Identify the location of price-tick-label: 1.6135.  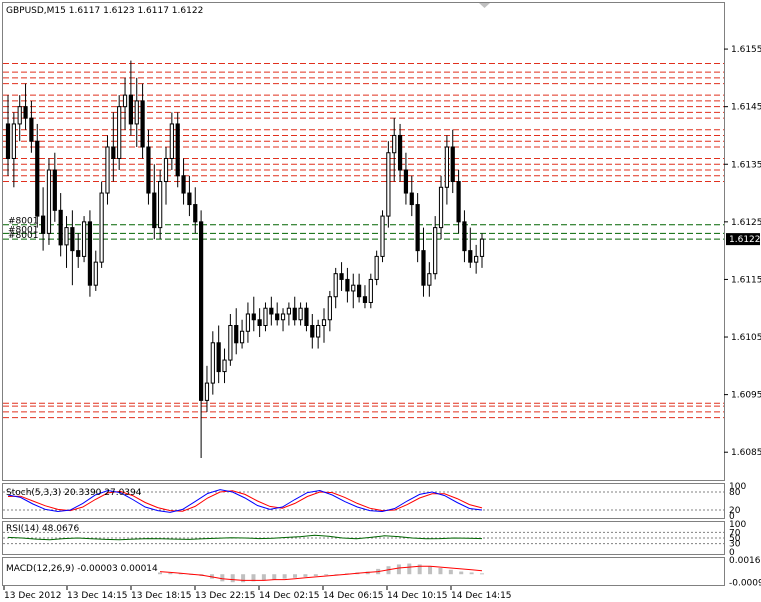
(746, 165).